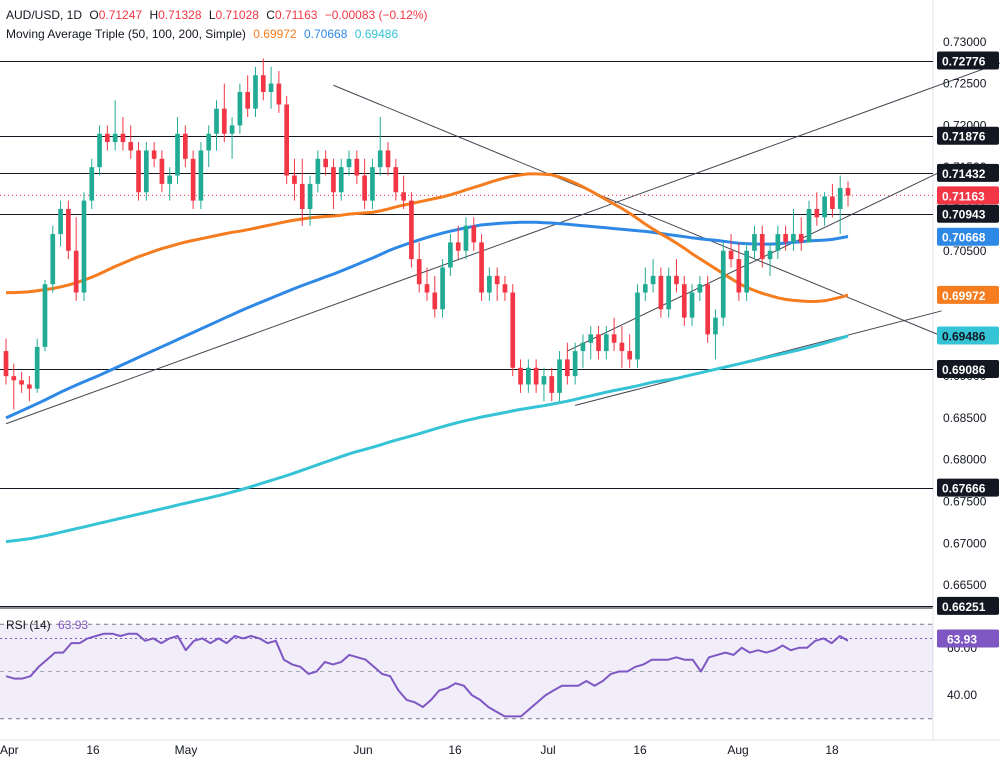 This screenshot has height=761, width=1000. I want to click on level-label: 0.69086, so click(964, 370).